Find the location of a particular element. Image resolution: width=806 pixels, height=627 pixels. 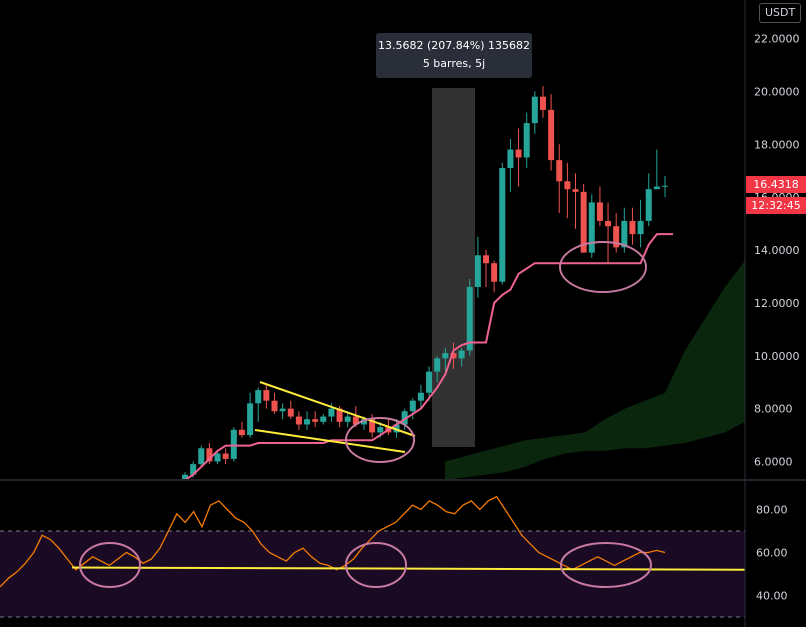

cloud-shape is located at coordinates (595, 369).